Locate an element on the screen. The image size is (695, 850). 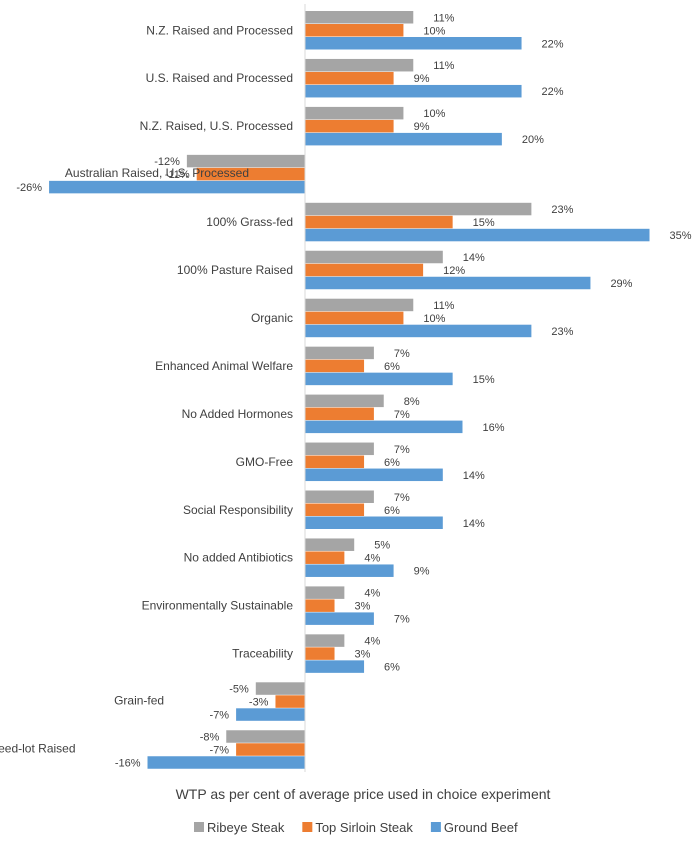
bar-ribeye-steak-enhanced-animal-welfare is located at coordinates (339, 353).